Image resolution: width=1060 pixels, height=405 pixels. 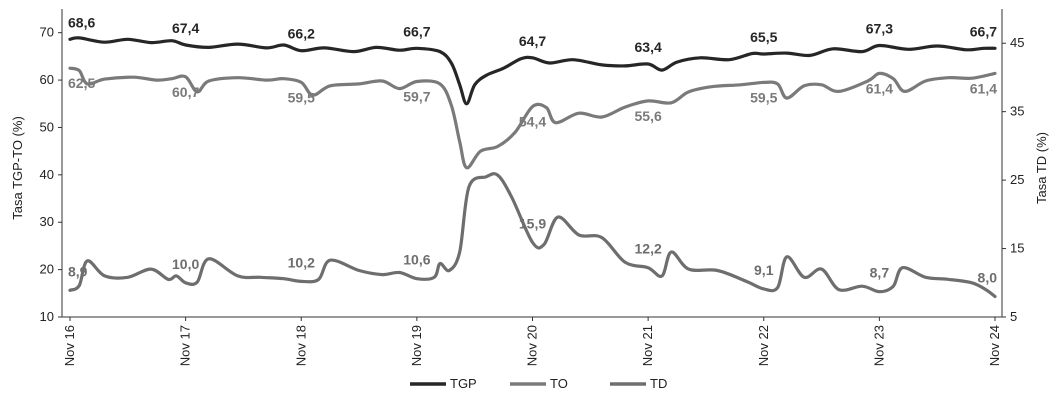 What do you see at coordinates (879, 28) in the screenshot?
I see `data-label-tgp: 67,3` at bounding box center [879, 28].